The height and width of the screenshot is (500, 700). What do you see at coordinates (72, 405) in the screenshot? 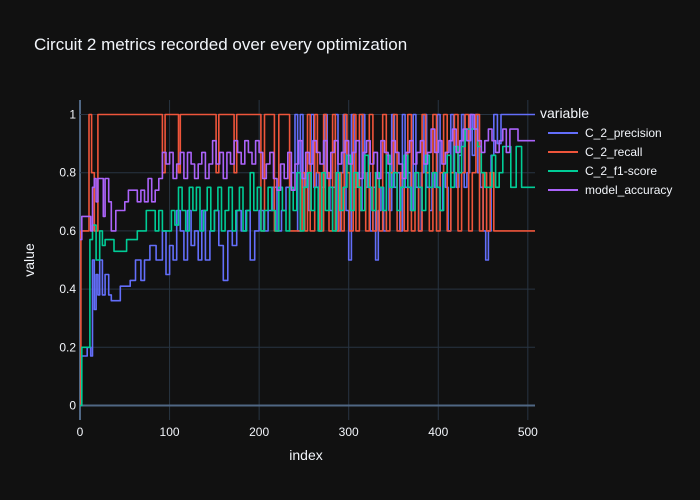
I see `y-tick-label: 0` at bounding box center [72, 405].